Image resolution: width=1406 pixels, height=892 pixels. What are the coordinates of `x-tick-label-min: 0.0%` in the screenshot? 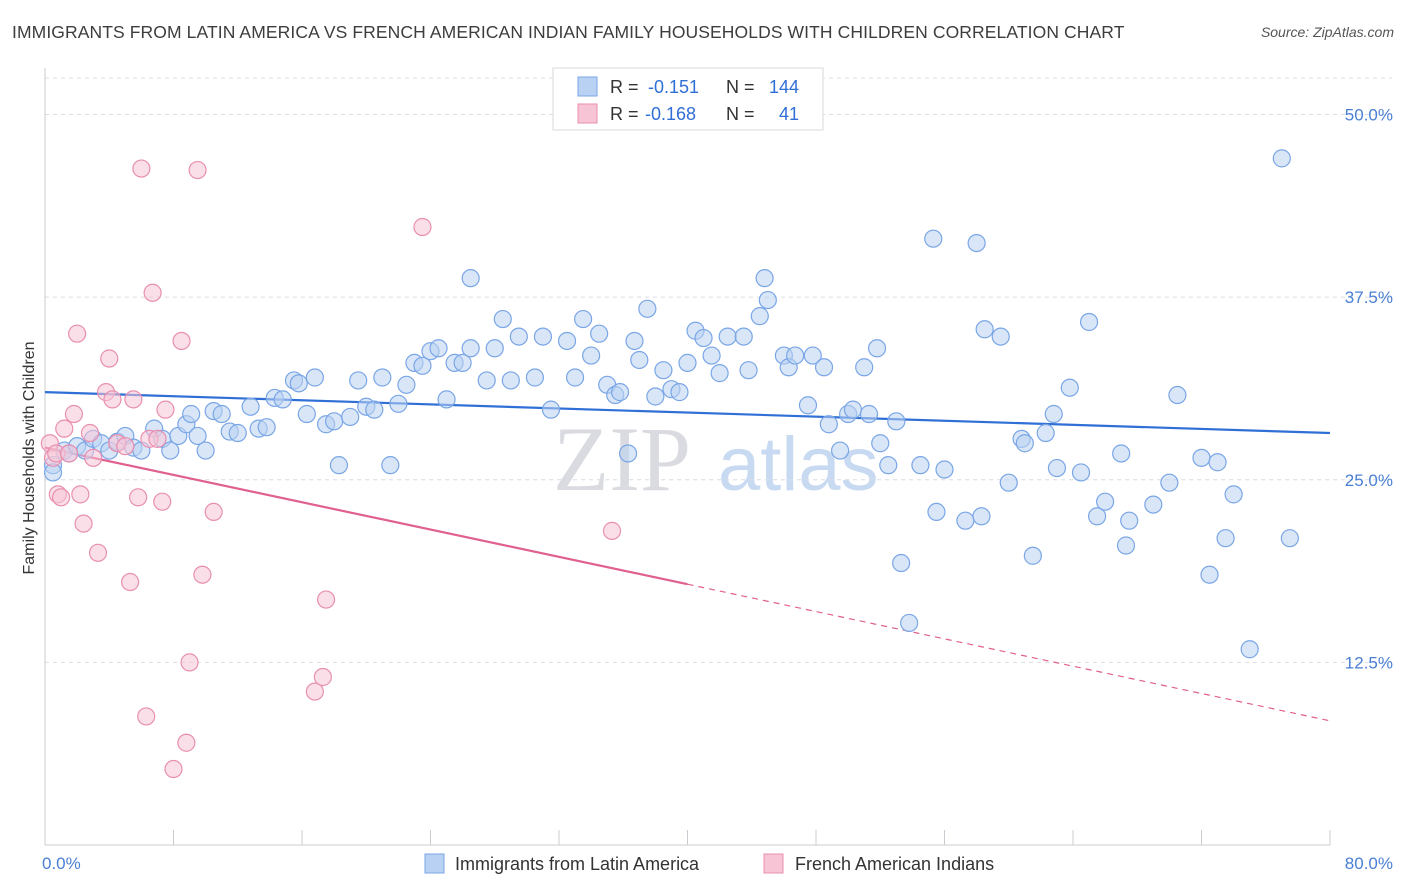 It's located at (61, 863).